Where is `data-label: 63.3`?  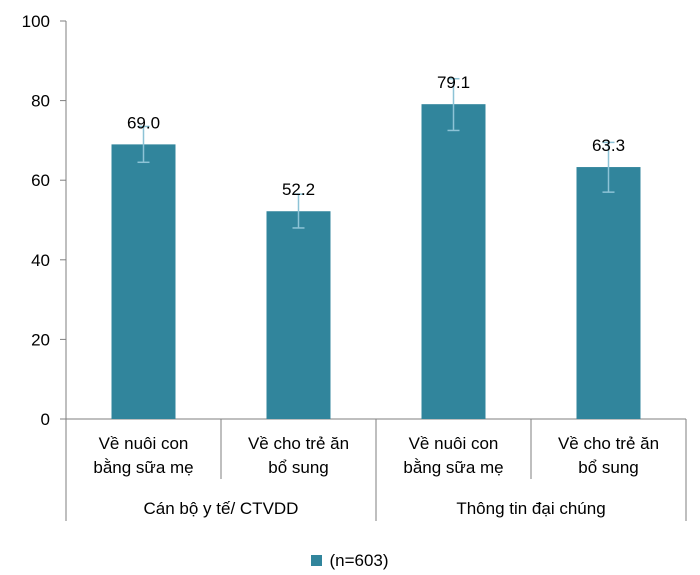
data-label: 63.3 is located at coordinates (608, 145).